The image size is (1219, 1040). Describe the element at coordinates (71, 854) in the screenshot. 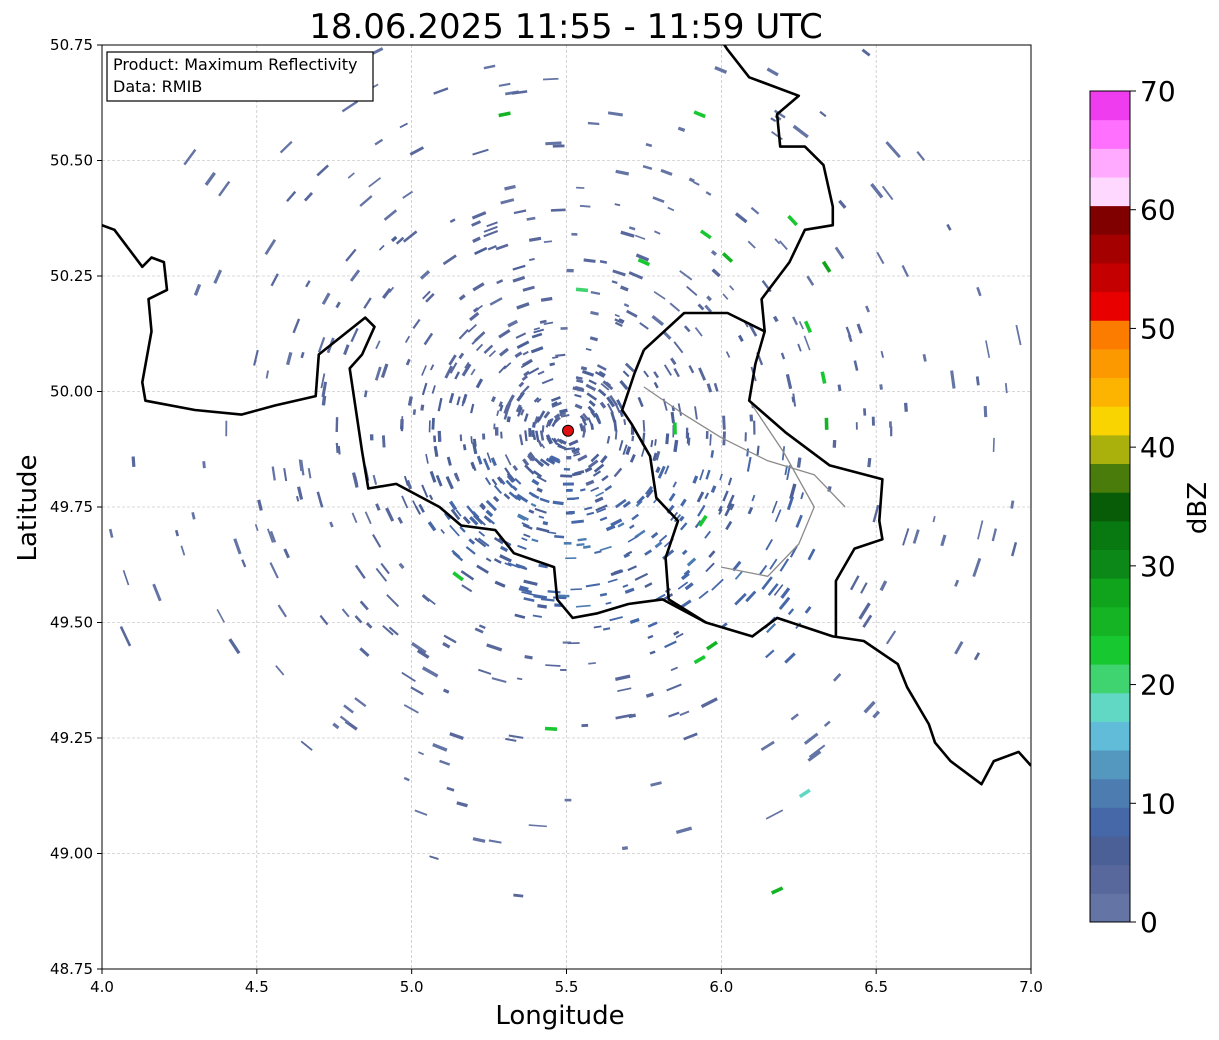

I see `y-tick-label: 49.00` at that location.